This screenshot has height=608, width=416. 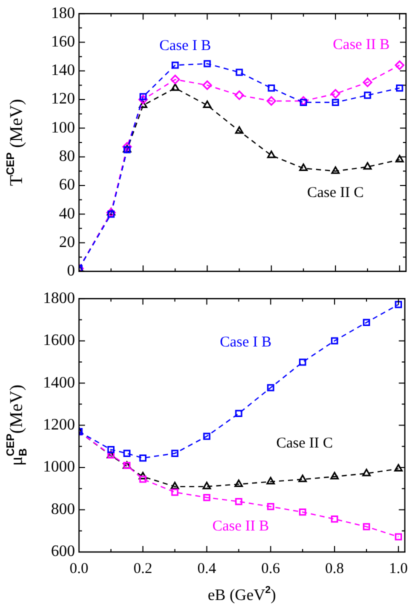 What do you see at coordinates (63, 509) in the screenshot?
I see `y-tick-label: 800` at bounding box center [63, 509].